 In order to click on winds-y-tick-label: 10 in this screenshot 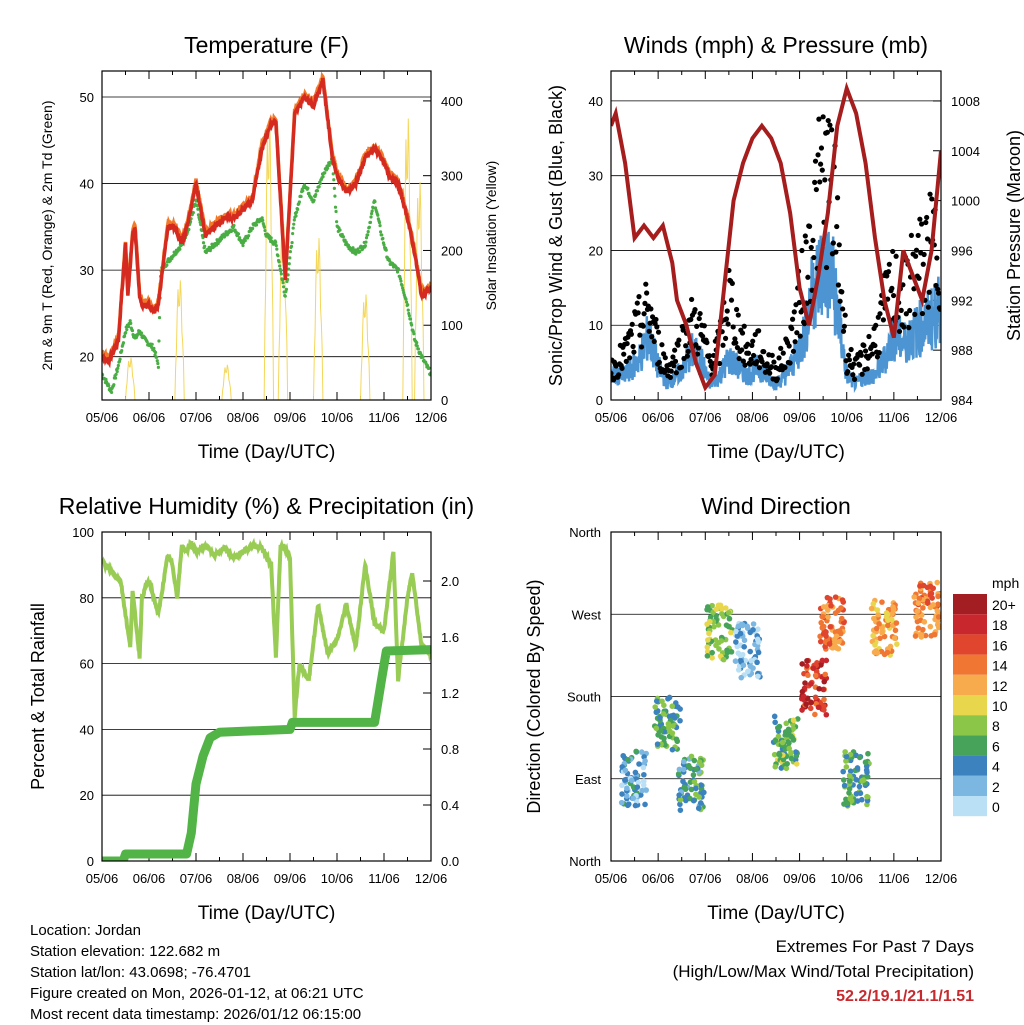, I will do `click(596, 325)`.